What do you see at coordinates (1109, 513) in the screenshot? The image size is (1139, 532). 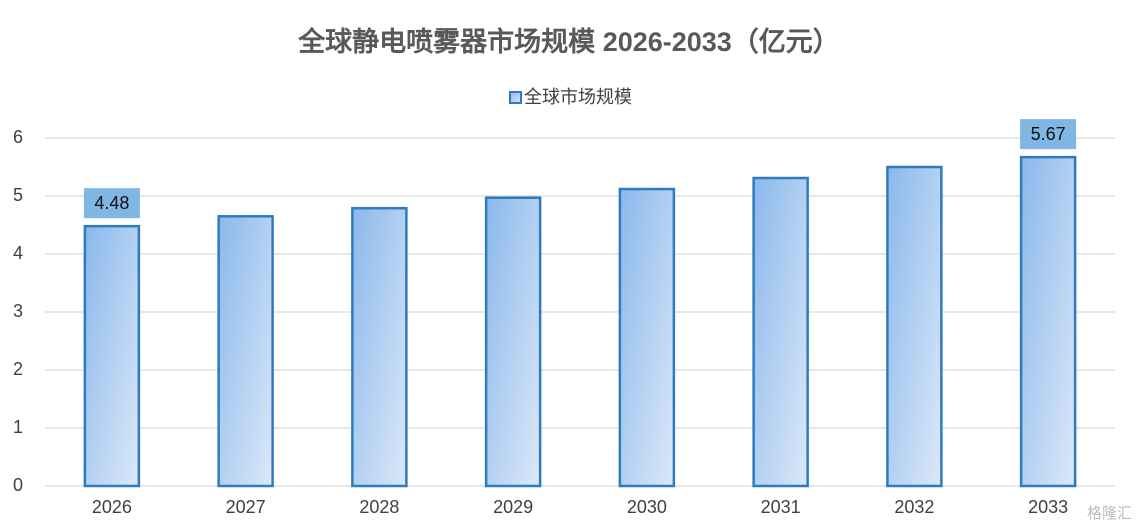 I see `watermark: 格隆汇` at bounding box center [1109, 513].